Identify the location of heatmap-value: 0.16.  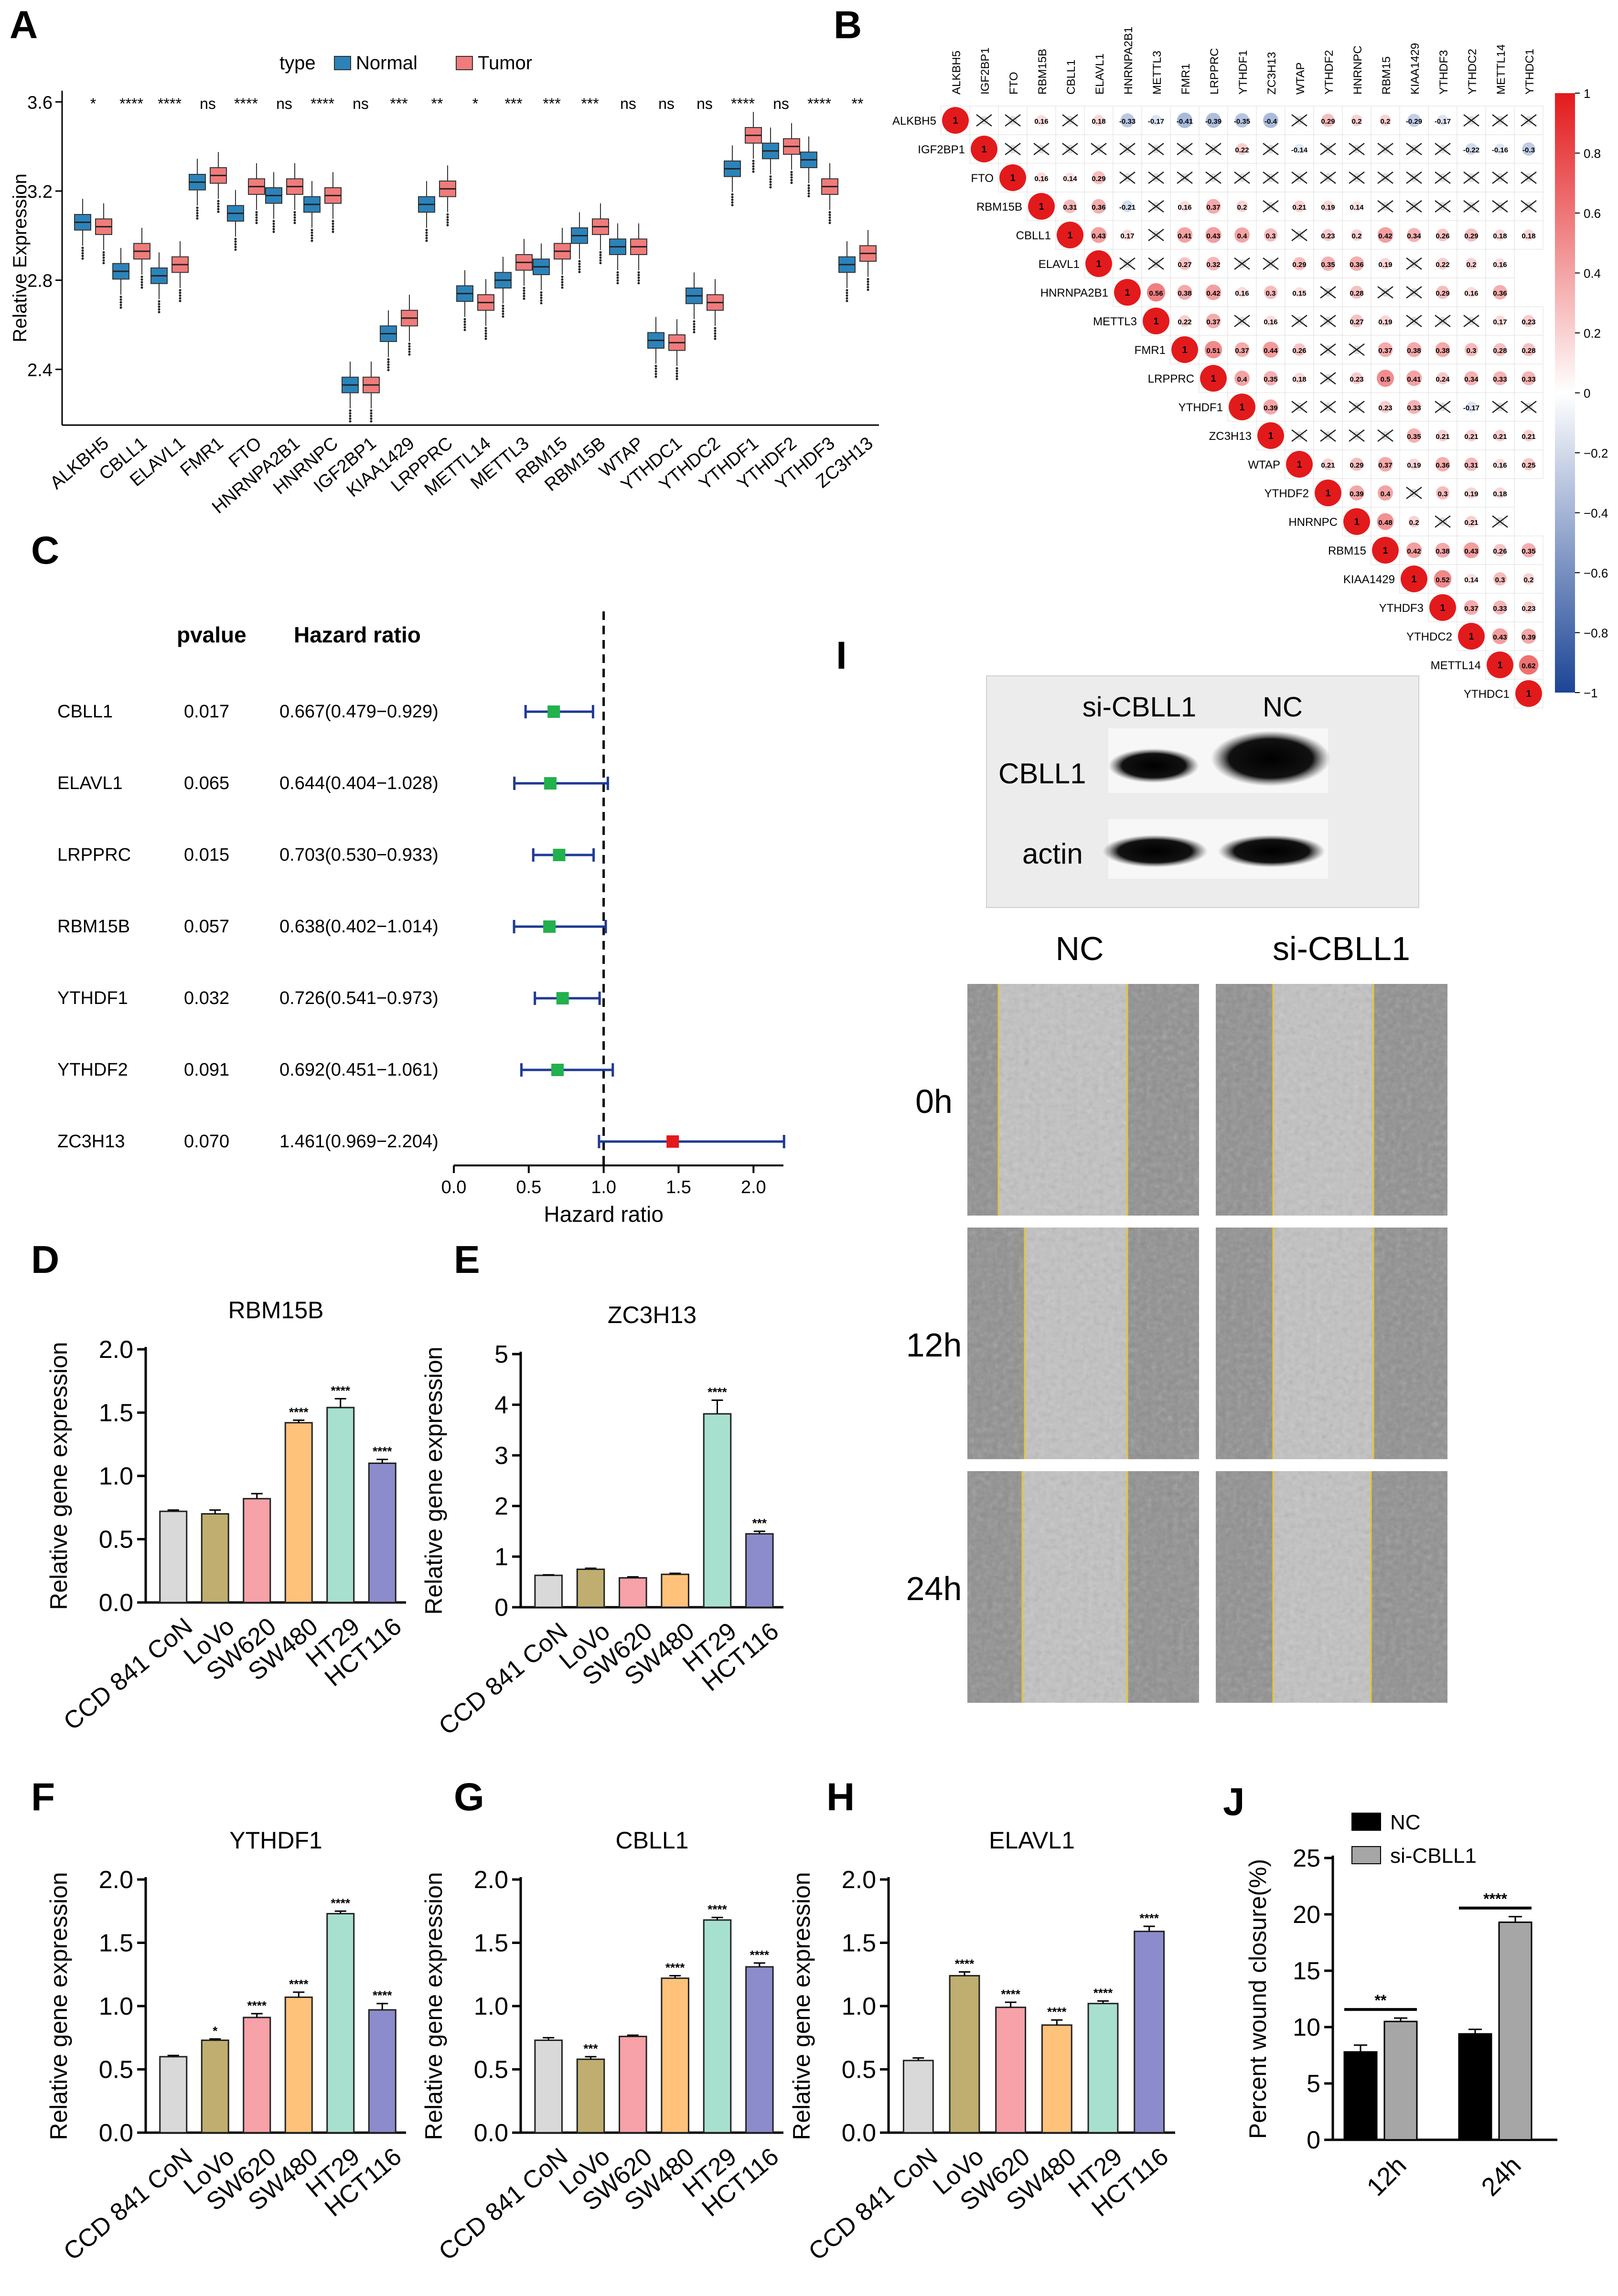
(1184, 208).